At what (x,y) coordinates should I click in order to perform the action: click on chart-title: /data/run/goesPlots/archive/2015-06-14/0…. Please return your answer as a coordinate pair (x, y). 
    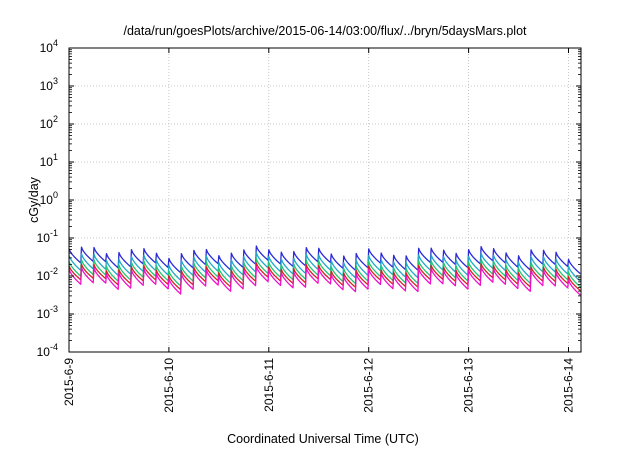
    Looking at the image, I should click on (325, 31).